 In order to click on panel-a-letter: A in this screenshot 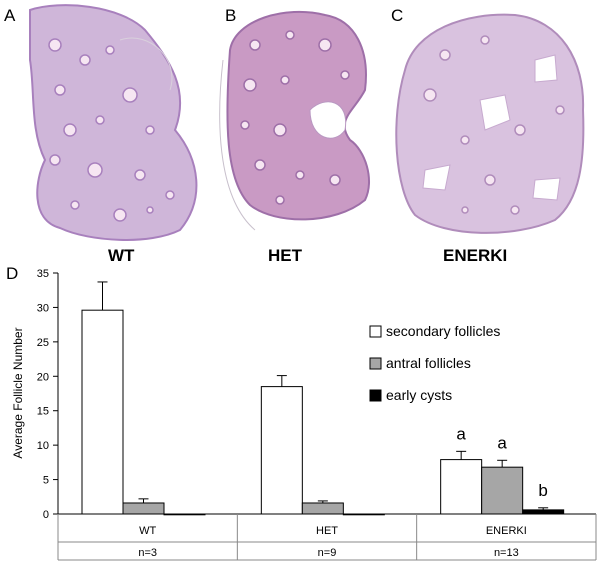, I will do `click(10, 15)`.